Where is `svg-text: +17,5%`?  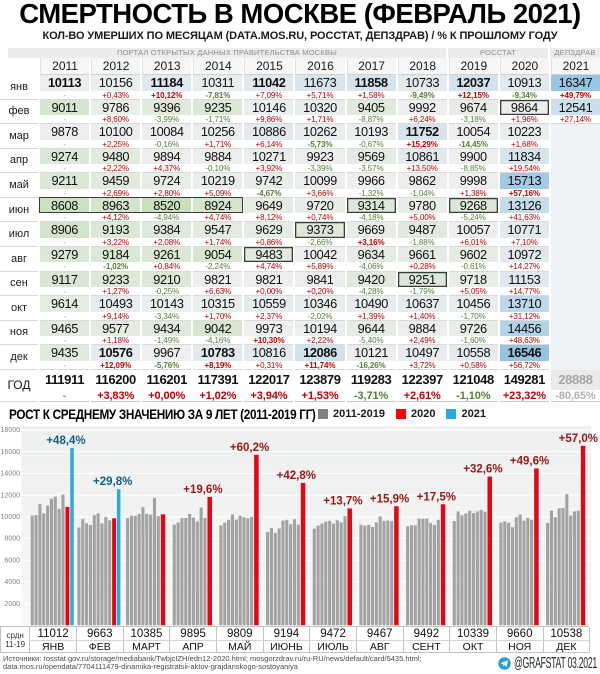 svg-text: +17,5% is located at coordinates (436, 497).